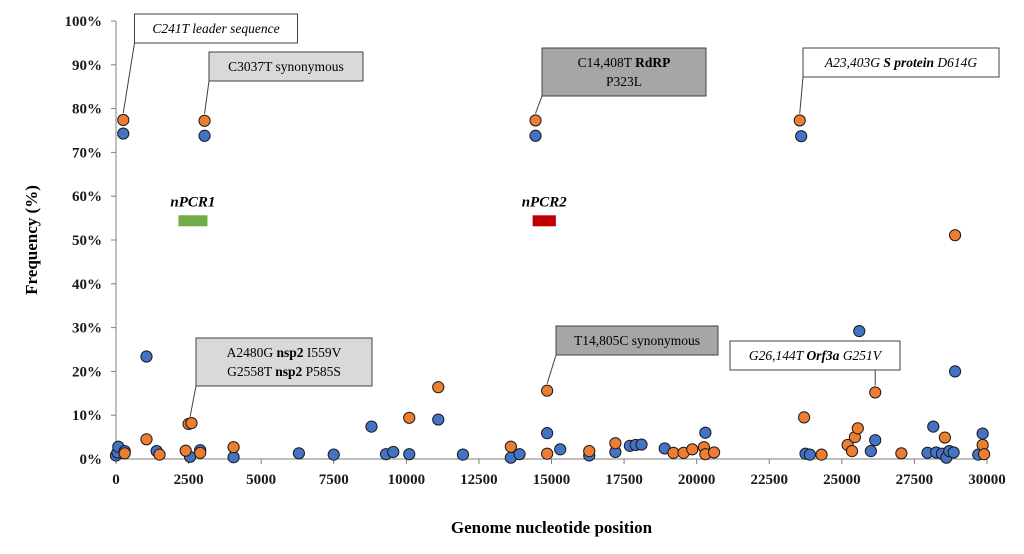 The image size is (1024, 554). What do you see at coordinates (116, 480) in the screenshot?
I see `x-tick-label: 0` at bounding box center [116, 480].